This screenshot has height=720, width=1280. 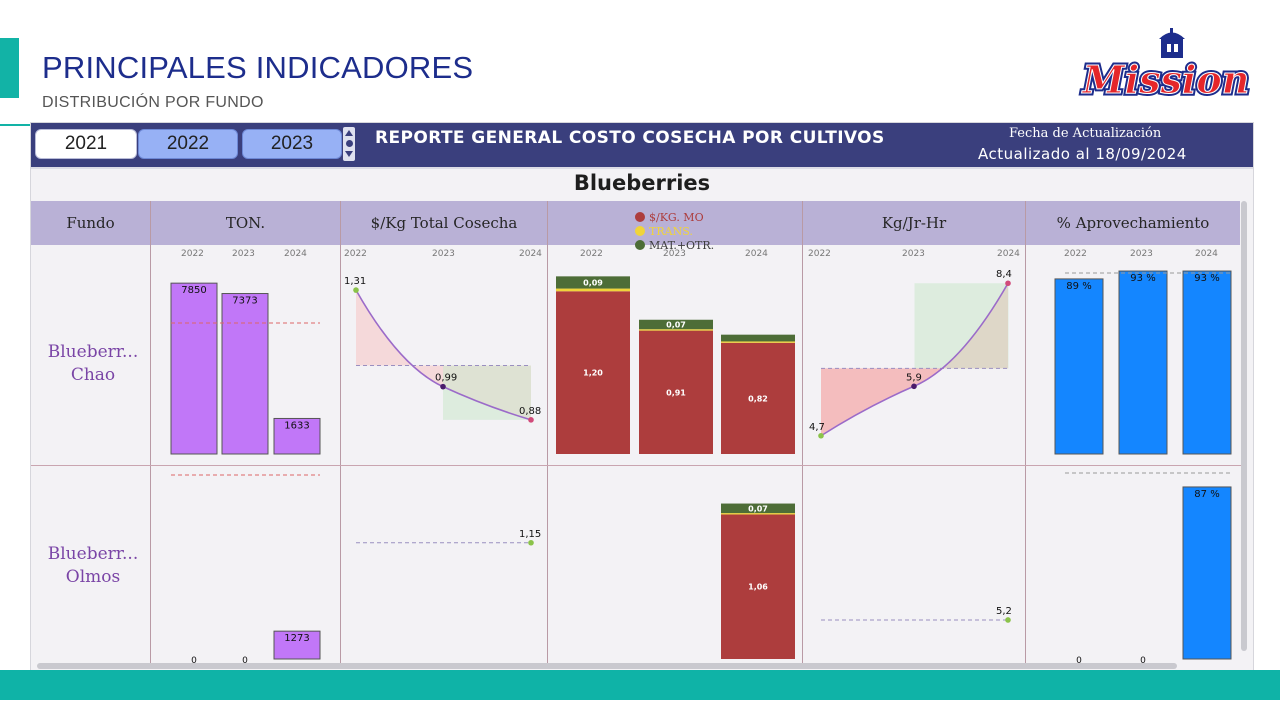 I want to click on scroll-dot-icon, so click(x=349, y=143).